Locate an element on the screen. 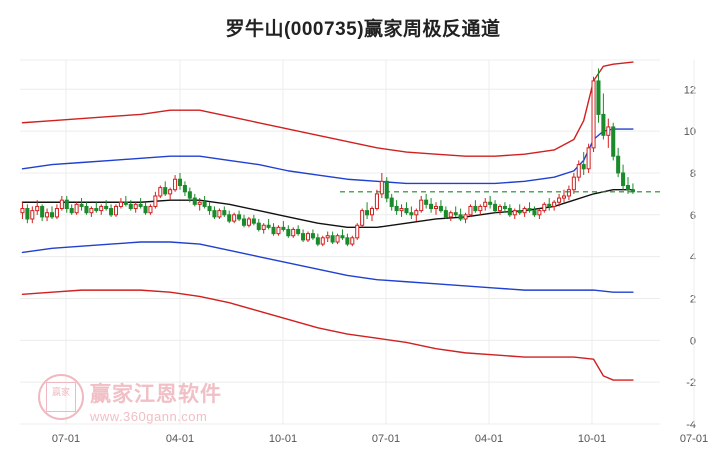 Image resolution: width=726 pixels, height=450 pixels. y-axis-tick-label: 10 is located at coordinates (690, 132).